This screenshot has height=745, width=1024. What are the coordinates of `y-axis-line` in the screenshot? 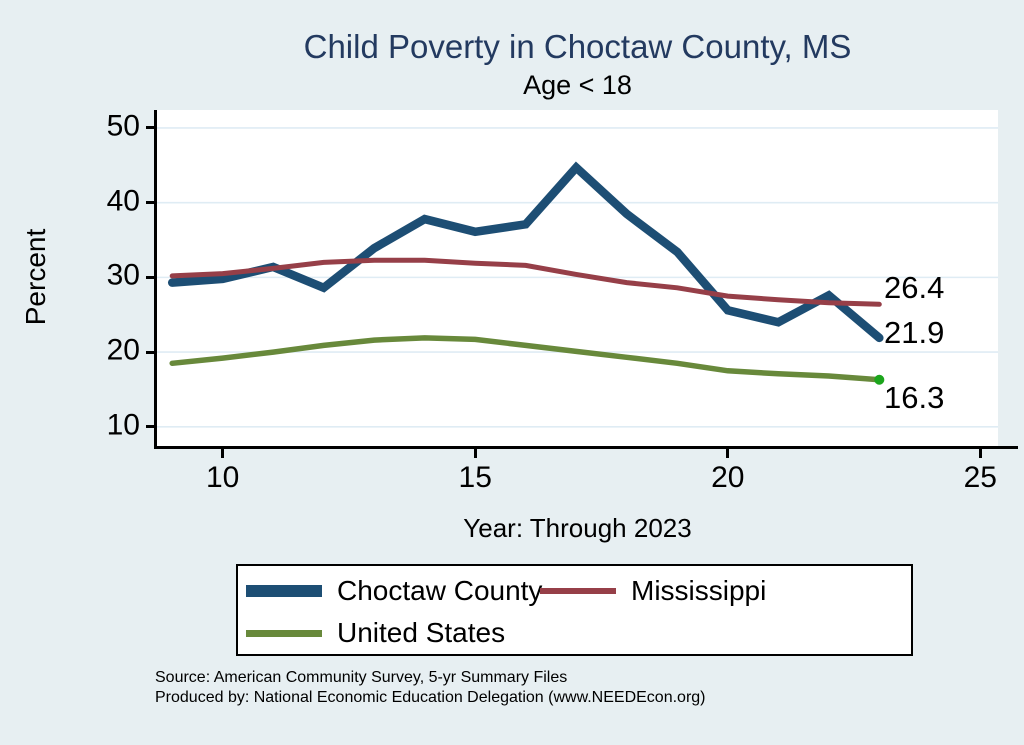 It's located at (155, 279).